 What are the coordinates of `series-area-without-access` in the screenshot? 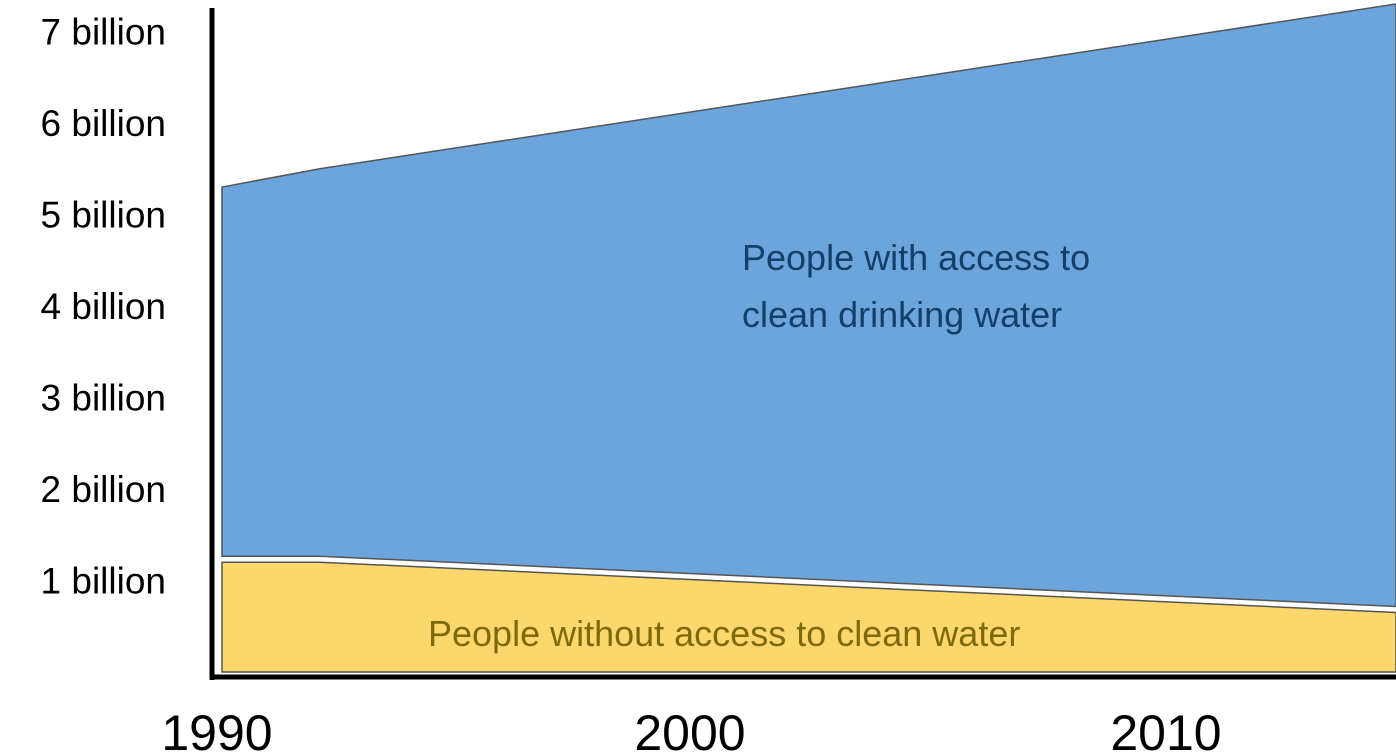 It's located at (808, 617).